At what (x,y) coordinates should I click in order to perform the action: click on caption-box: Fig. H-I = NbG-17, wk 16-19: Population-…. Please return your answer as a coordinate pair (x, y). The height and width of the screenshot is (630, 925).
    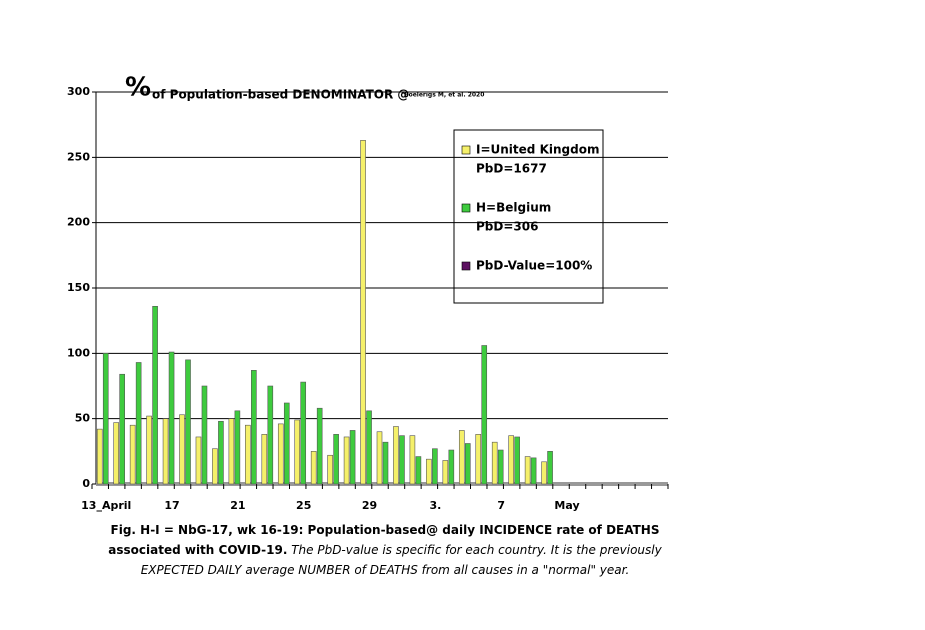
    Looking at the image, I should click on (385, 550).